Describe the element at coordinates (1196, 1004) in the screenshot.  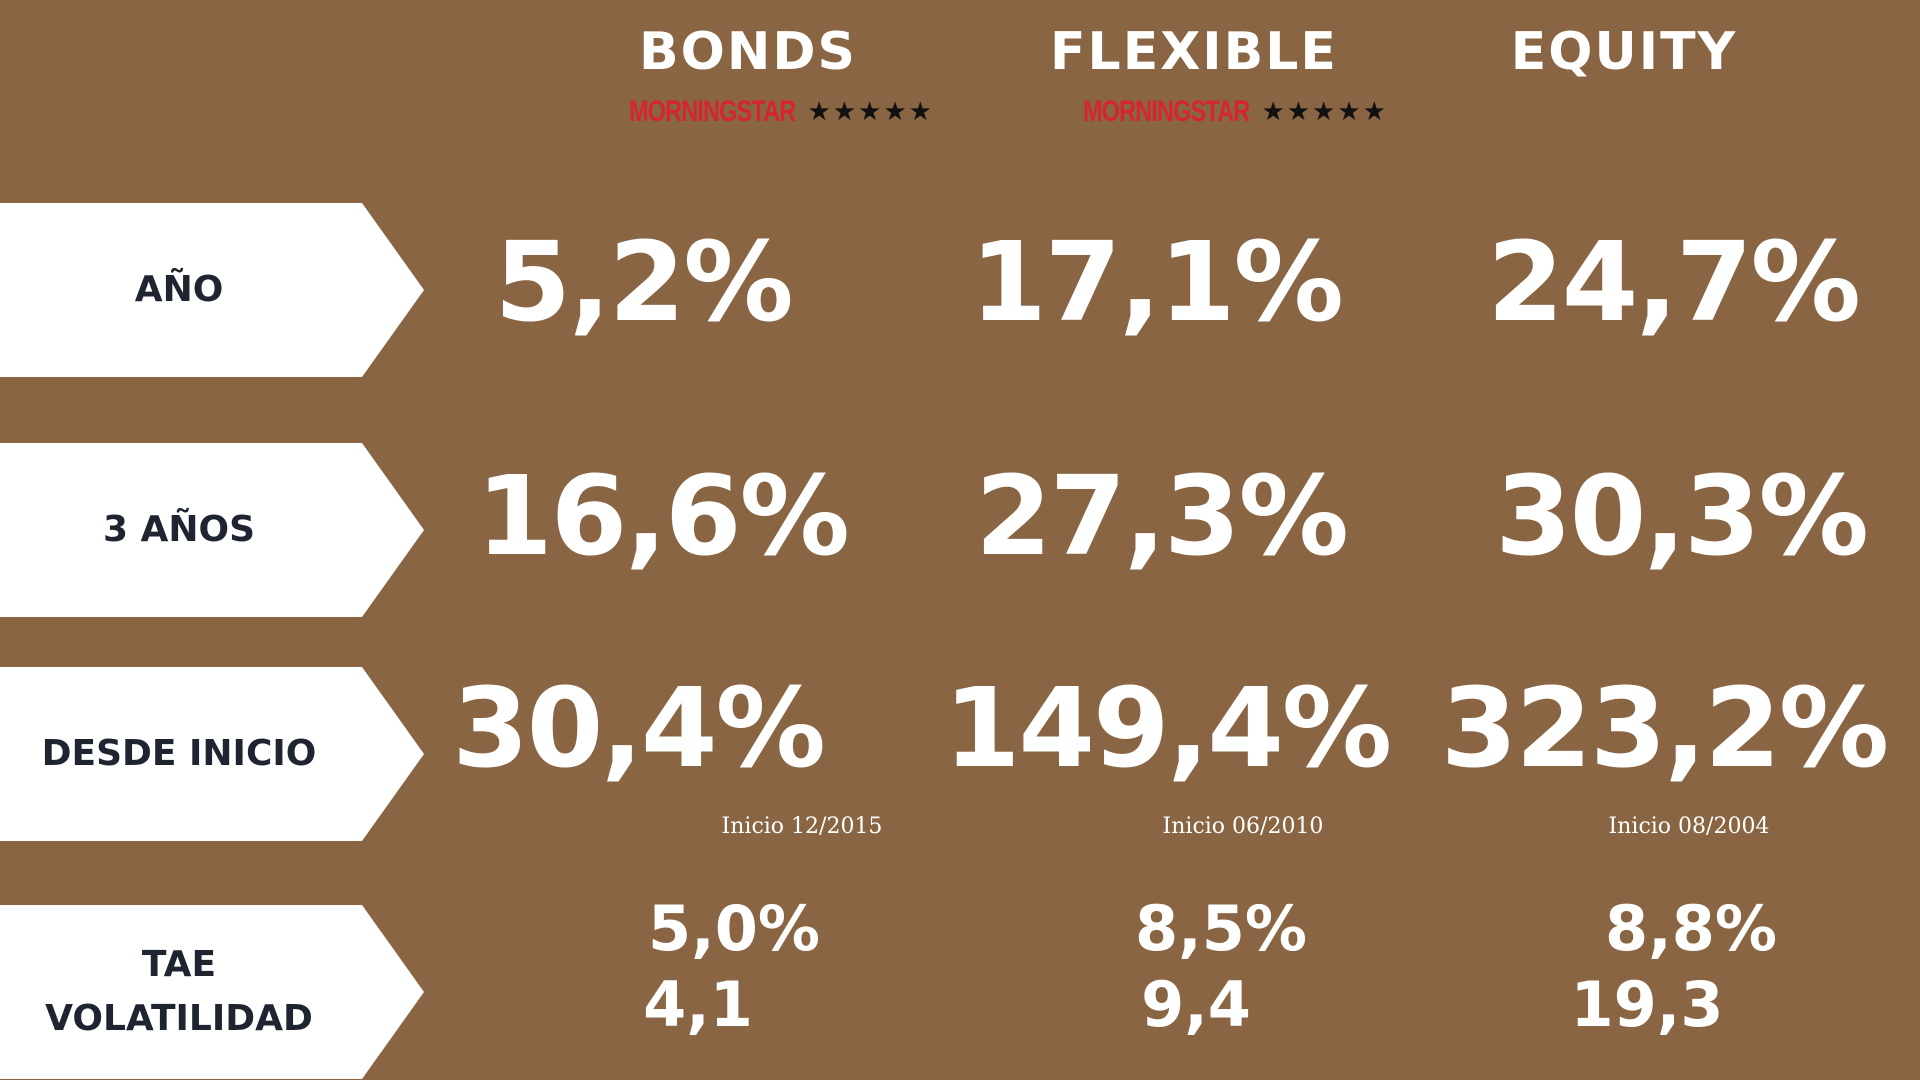
I see `value-volatility-flexible: 9,4` at that location.